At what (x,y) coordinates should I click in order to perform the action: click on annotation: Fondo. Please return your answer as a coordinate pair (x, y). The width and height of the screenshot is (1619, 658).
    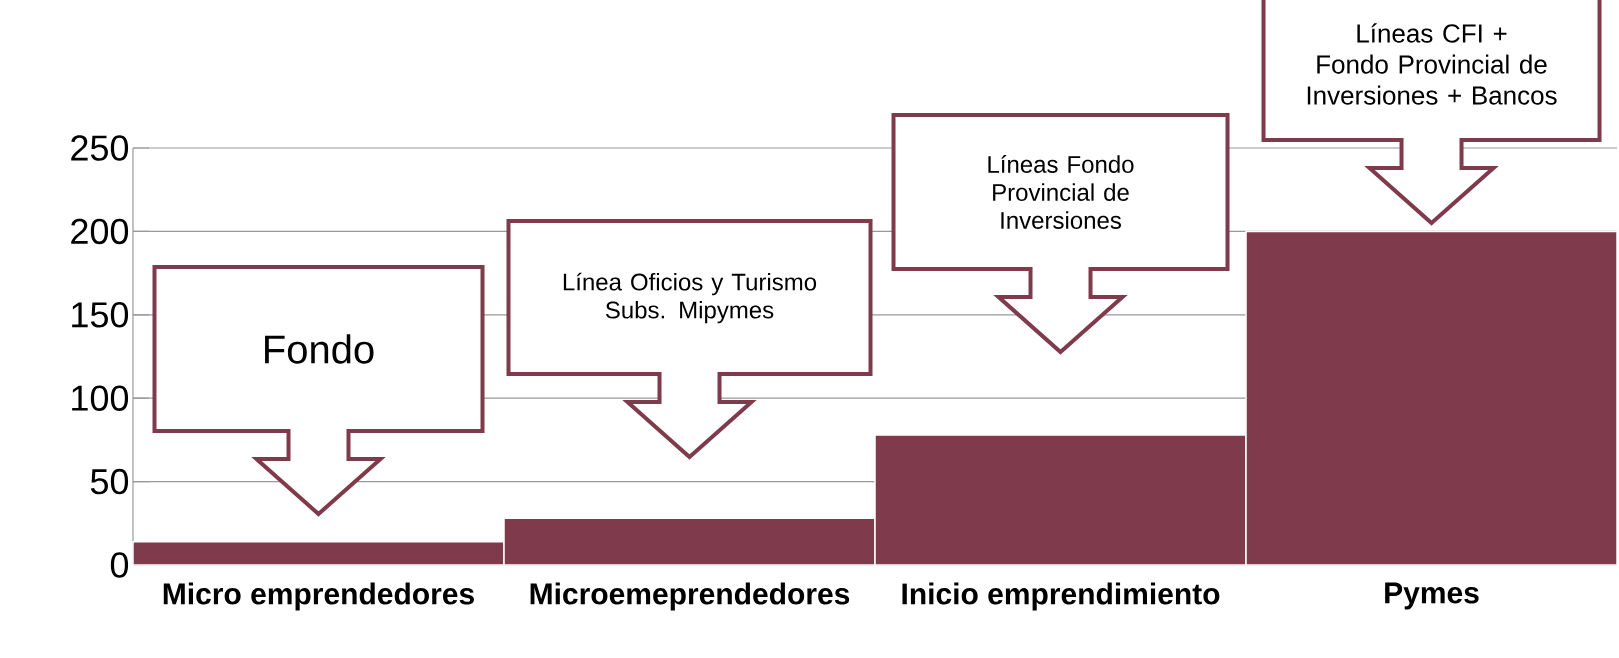
    Looking at the image, I should click on (319, 349).